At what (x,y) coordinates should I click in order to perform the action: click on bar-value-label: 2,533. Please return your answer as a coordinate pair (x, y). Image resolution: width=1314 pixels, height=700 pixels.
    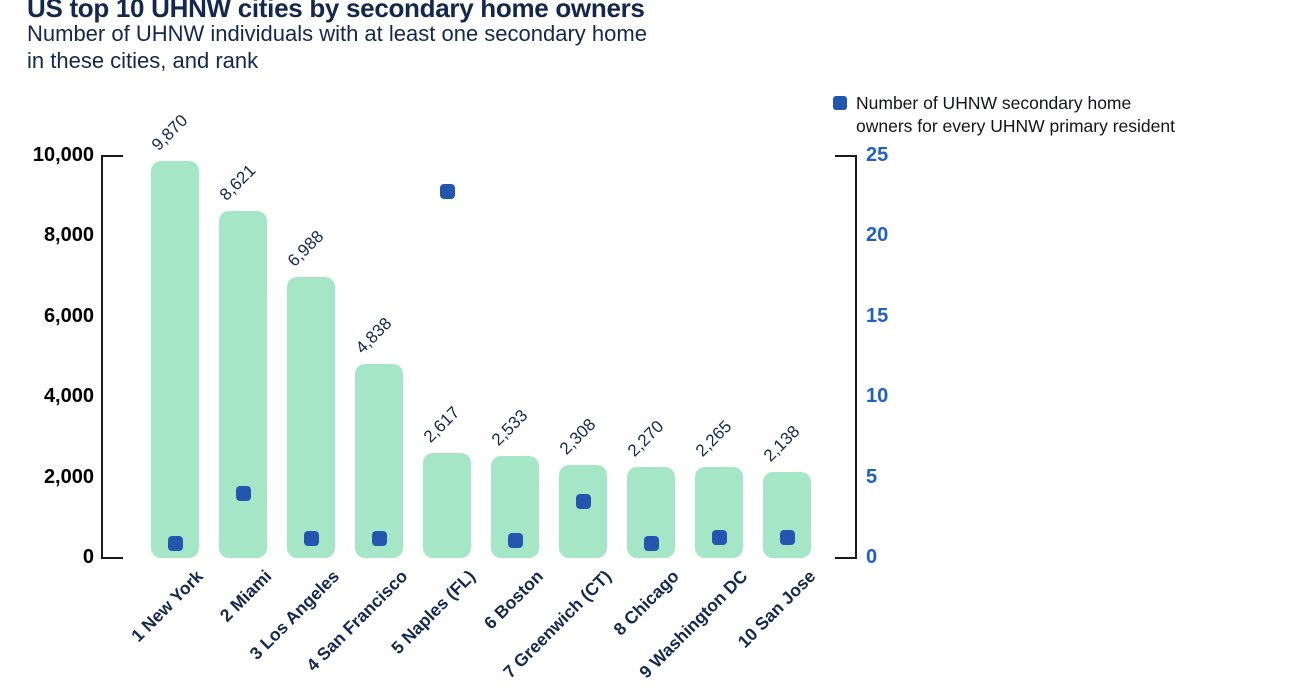
    Looking at the image, I should click on (509, 427).